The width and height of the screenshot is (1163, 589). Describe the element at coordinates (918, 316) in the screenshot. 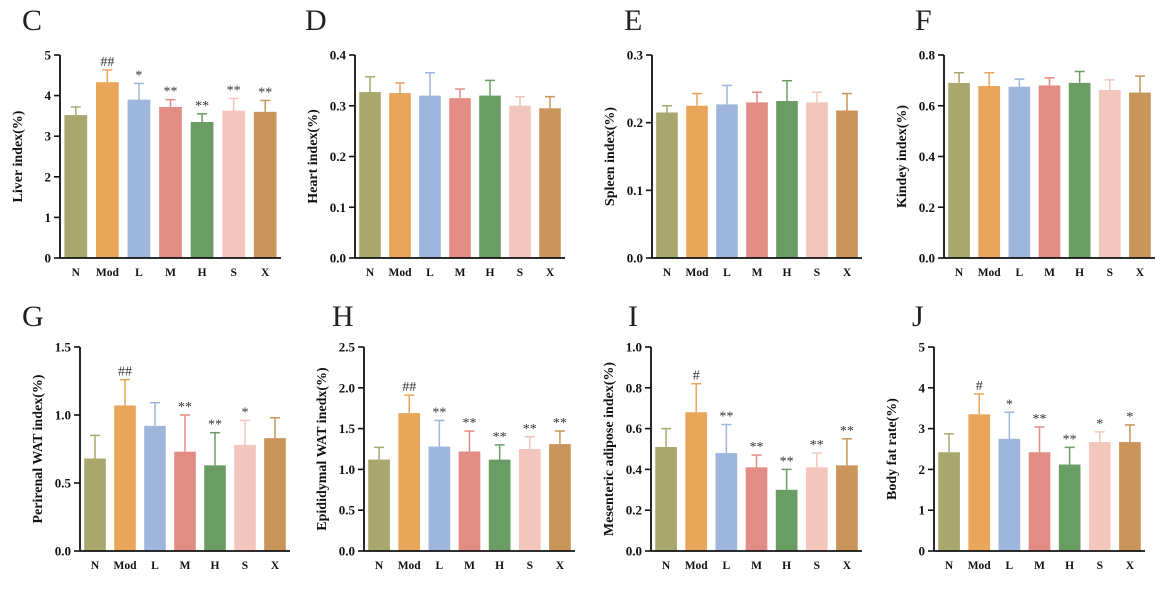

I see `panel-j-letter: J` at that location.